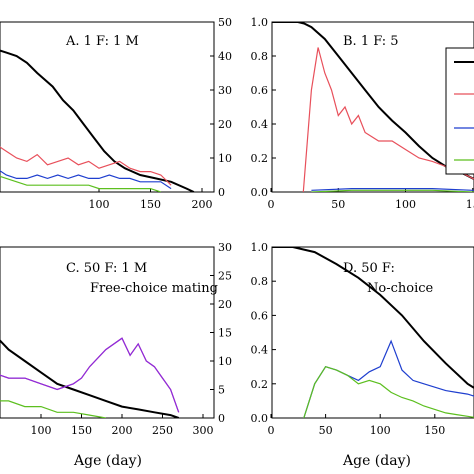  Describe the element at coordinates (225, 56) in the screenshot. I see `y-tick-label: 40` at that location.